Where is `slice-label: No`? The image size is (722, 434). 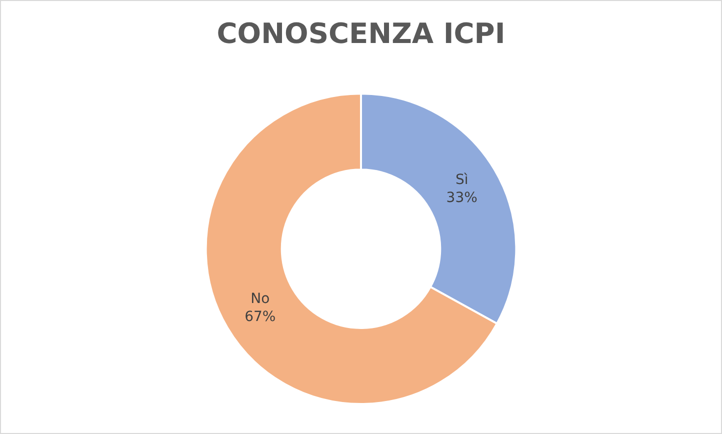
slice-label: No is located at coordinates (260, 299).